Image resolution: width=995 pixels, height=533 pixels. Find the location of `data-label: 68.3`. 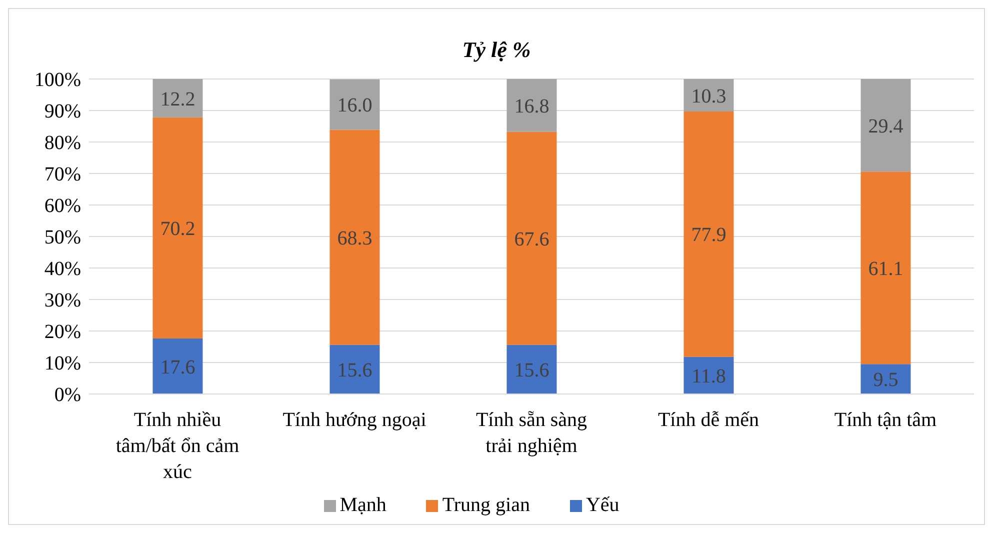

data-label: 68.3 is located at coordinates (354, 238).